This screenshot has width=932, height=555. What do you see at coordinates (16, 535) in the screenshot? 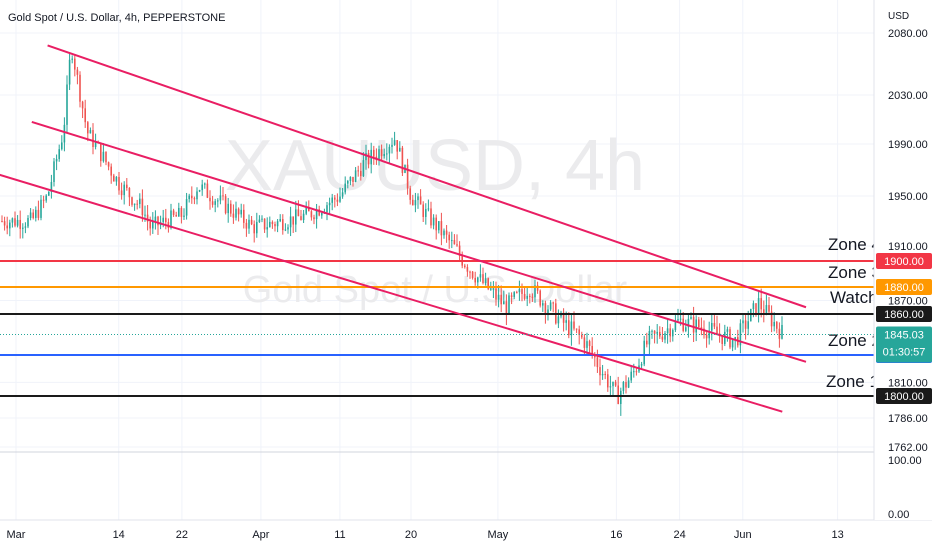
I see `x-tick-label: Mar` at bounding box center [16, 535].